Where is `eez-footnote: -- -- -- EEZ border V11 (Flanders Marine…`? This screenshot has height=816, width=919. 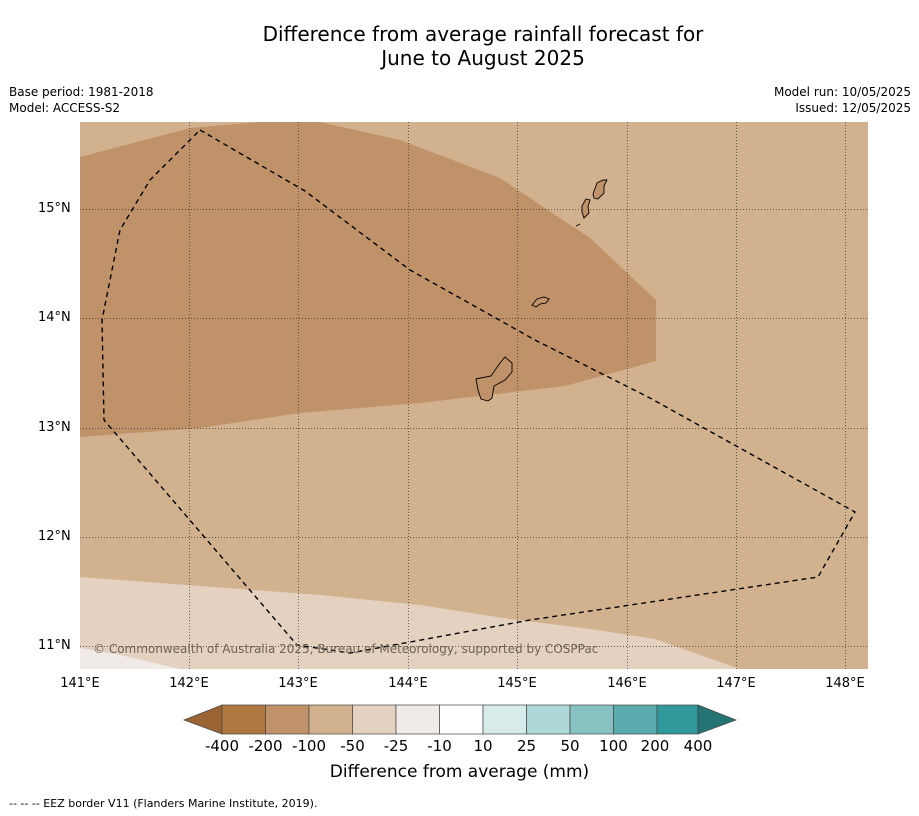 eez-footnote: -- -- -- EEZ border V11 (Flanders Marine… is located at coordinates (163, 803).